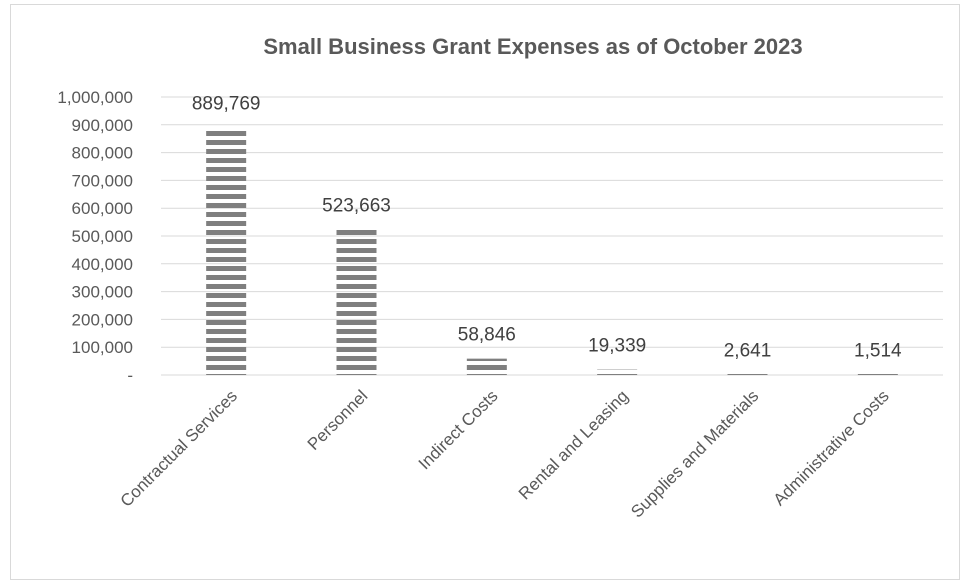 Image resolution: width=961 pixels, height=581 pixels. What do you see at coordinates (694, 453) in the screenshot?
I see `category-label: Supplies and Materials` at bounding box center [694, 453].